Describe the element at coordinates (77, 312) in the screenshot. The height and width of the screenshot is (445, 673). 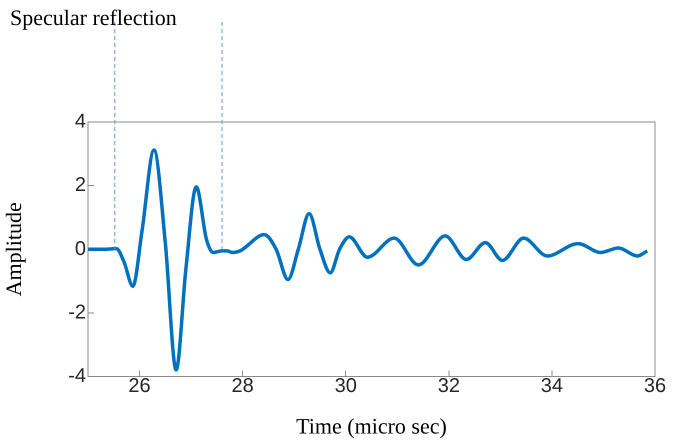
I see `y-tick-label: -2` at that location.